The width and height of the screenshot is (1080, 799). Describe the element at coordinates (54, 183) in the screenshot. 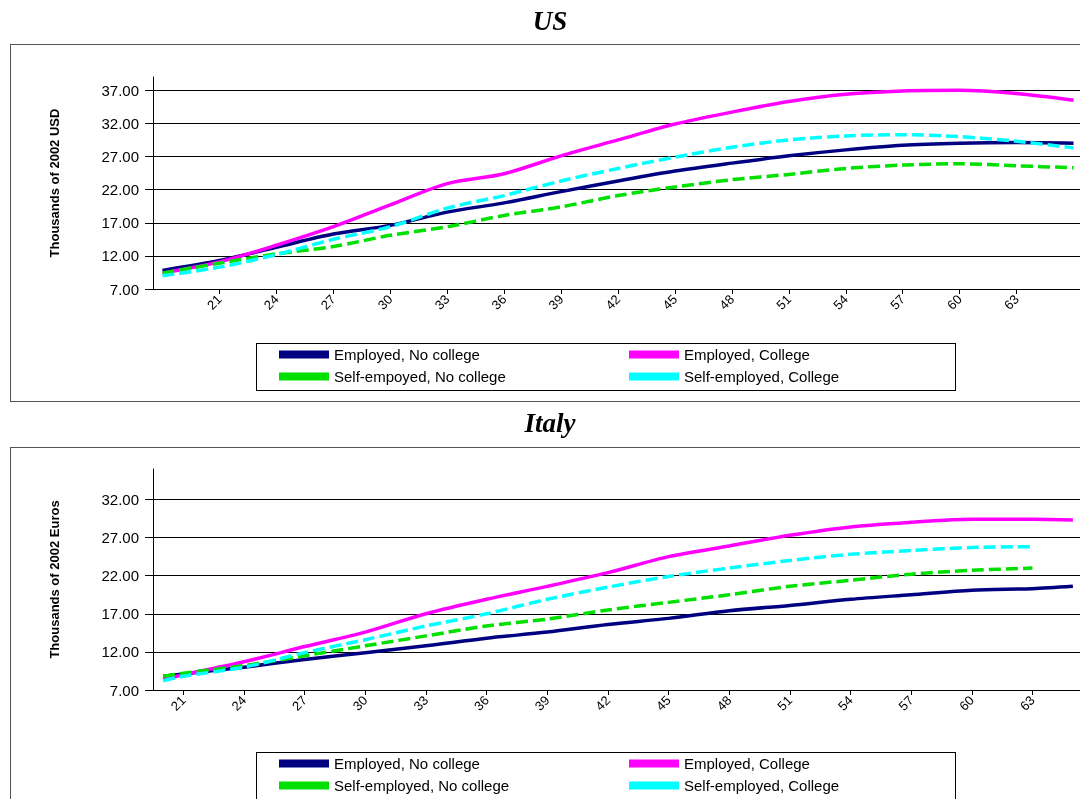

I see `y-axis-title: Thousands of 2002 USD` at that location.